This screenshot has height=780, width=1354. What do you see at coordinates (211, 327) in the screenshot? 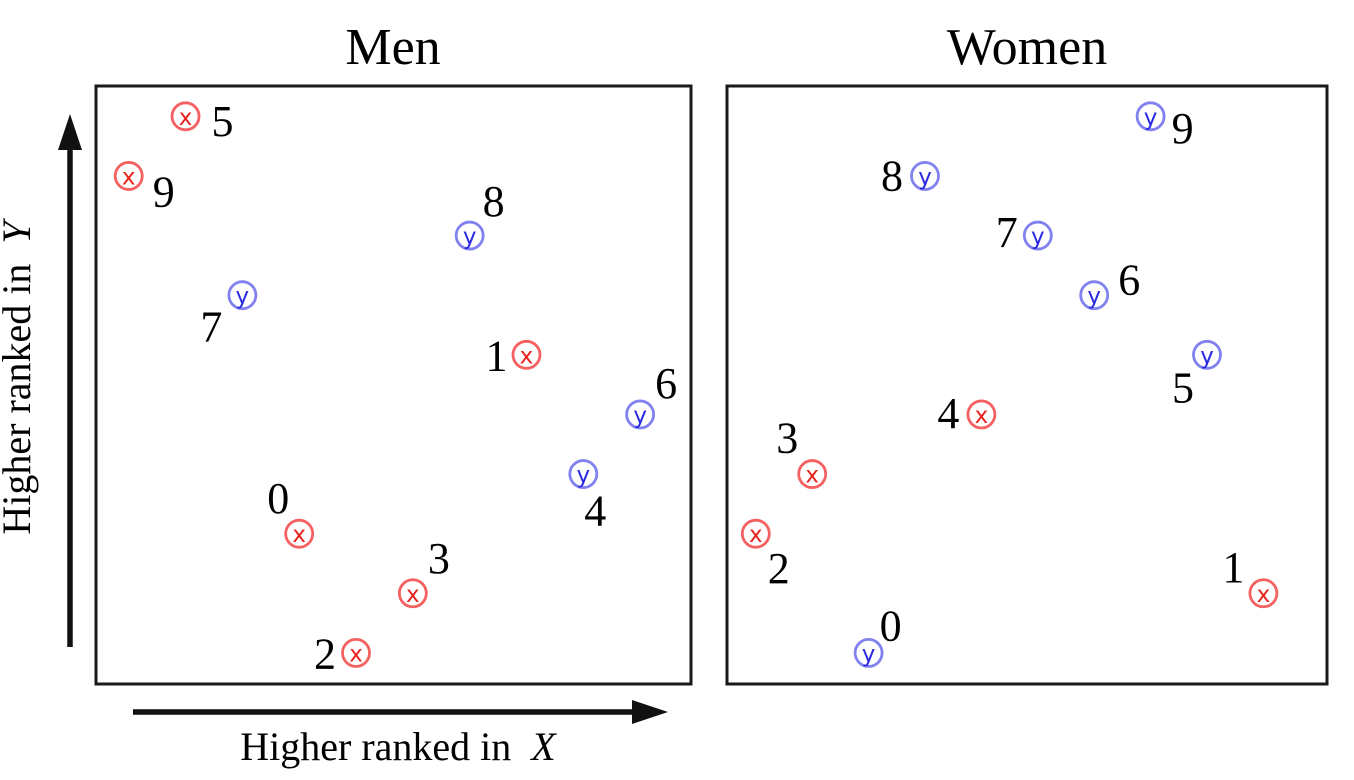
I see `men-point-label-7: 7` at bounding box center [211, 327].